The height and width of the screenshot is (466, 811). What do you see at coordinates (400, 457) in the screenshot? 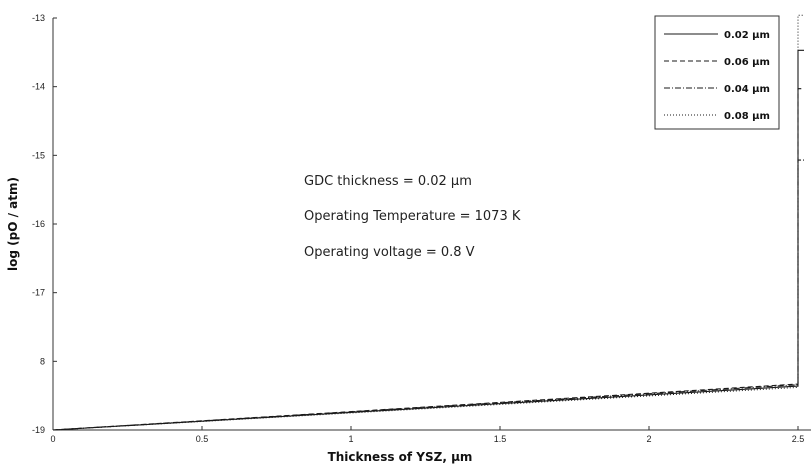
I see `x-axis-title: Thickness of YSZ, μm` at bounding box center [400, 457].